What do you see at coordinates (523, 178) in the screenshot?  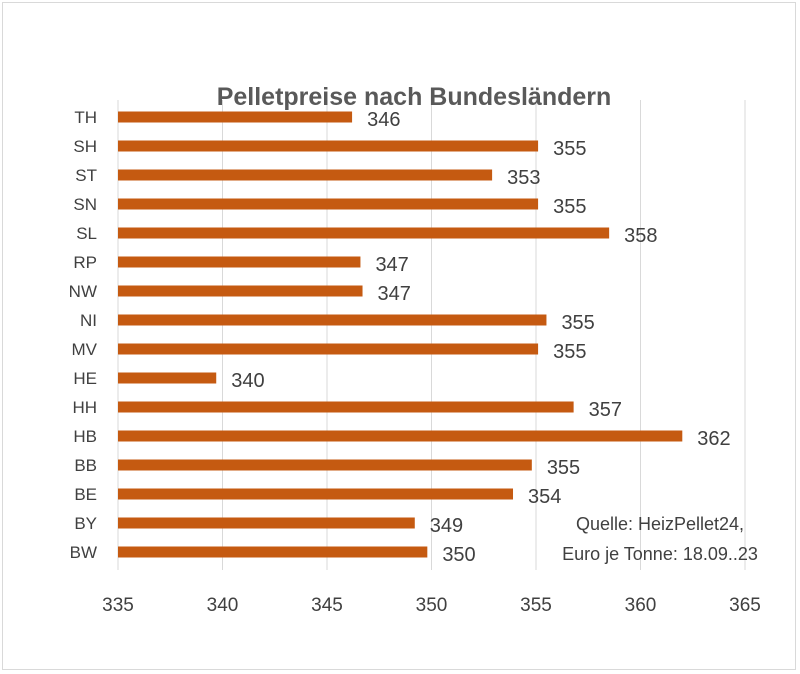 I see `data-label: 353` at bounding box center [523, 178].